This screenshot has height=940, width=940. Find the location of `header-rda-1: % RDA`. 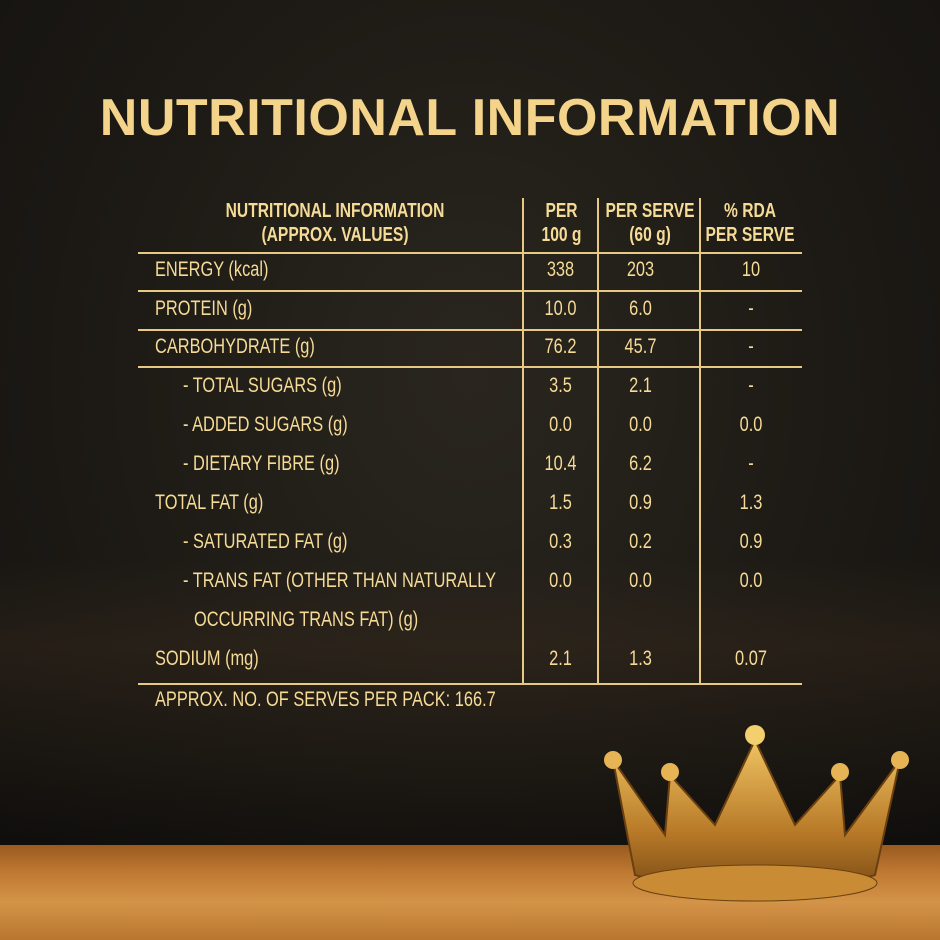

header-rda-1: % RDA is located at coordinates (749, 211).